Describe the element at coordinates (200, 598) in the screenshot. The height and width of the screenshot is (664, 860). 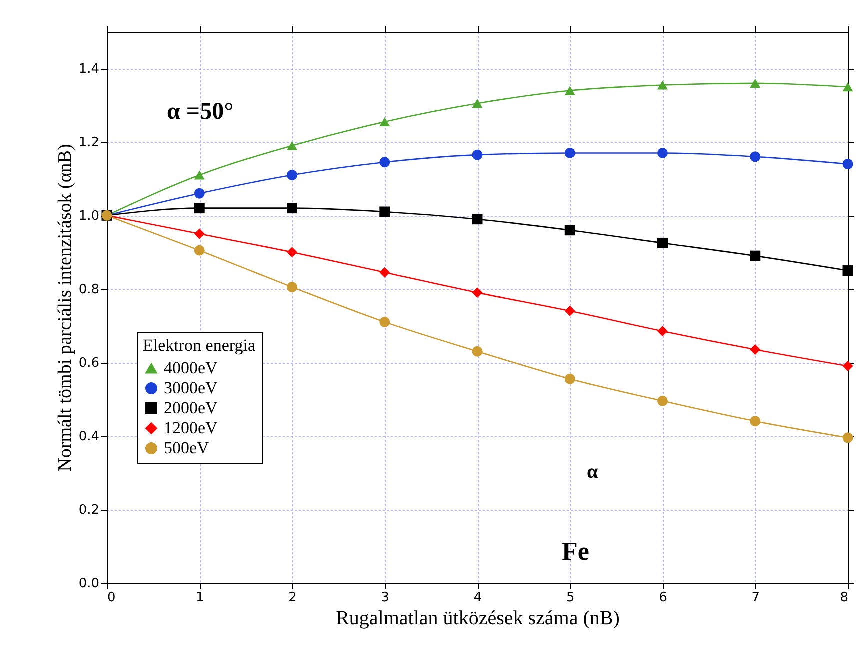
I see `x-tick-label: 1` at that location.